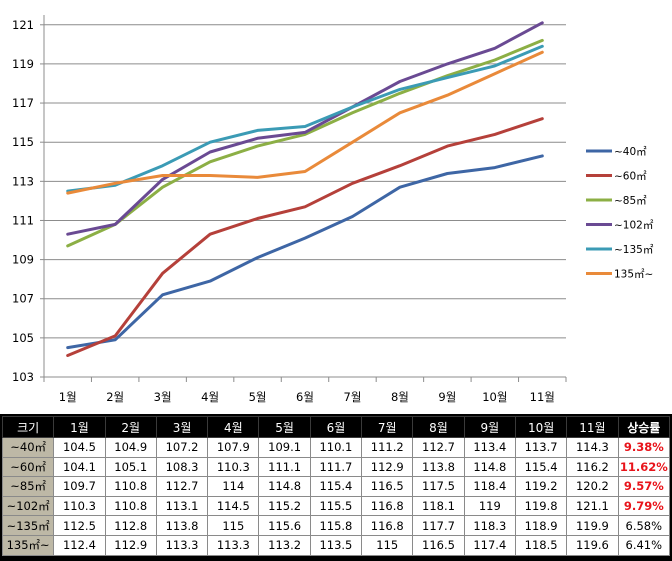  What do you see at coordinates (258, 397) in the screenshot?
I see `x-tick-label: 5월` at bounding box center [258, 397].